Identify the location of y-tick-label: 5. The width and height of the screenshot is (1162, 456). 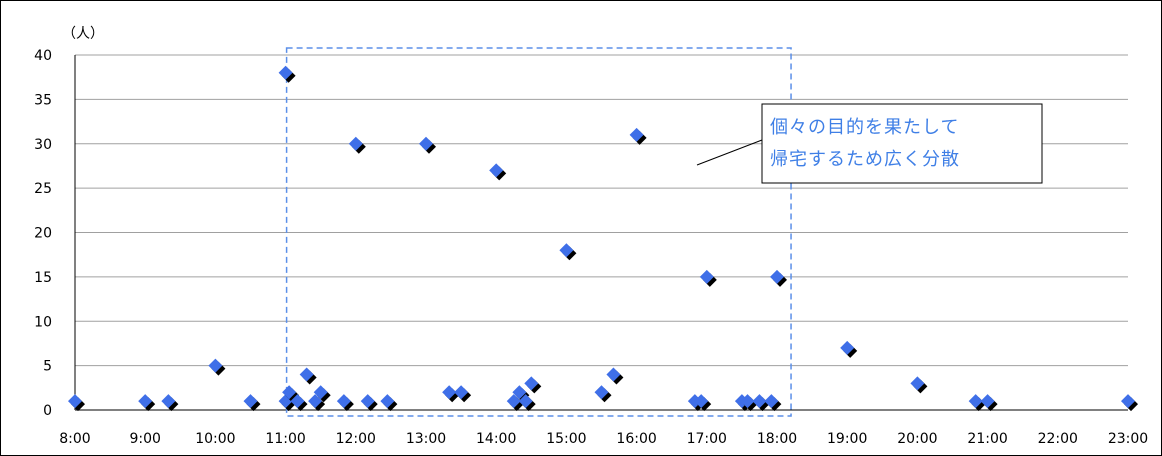
(47, 367).